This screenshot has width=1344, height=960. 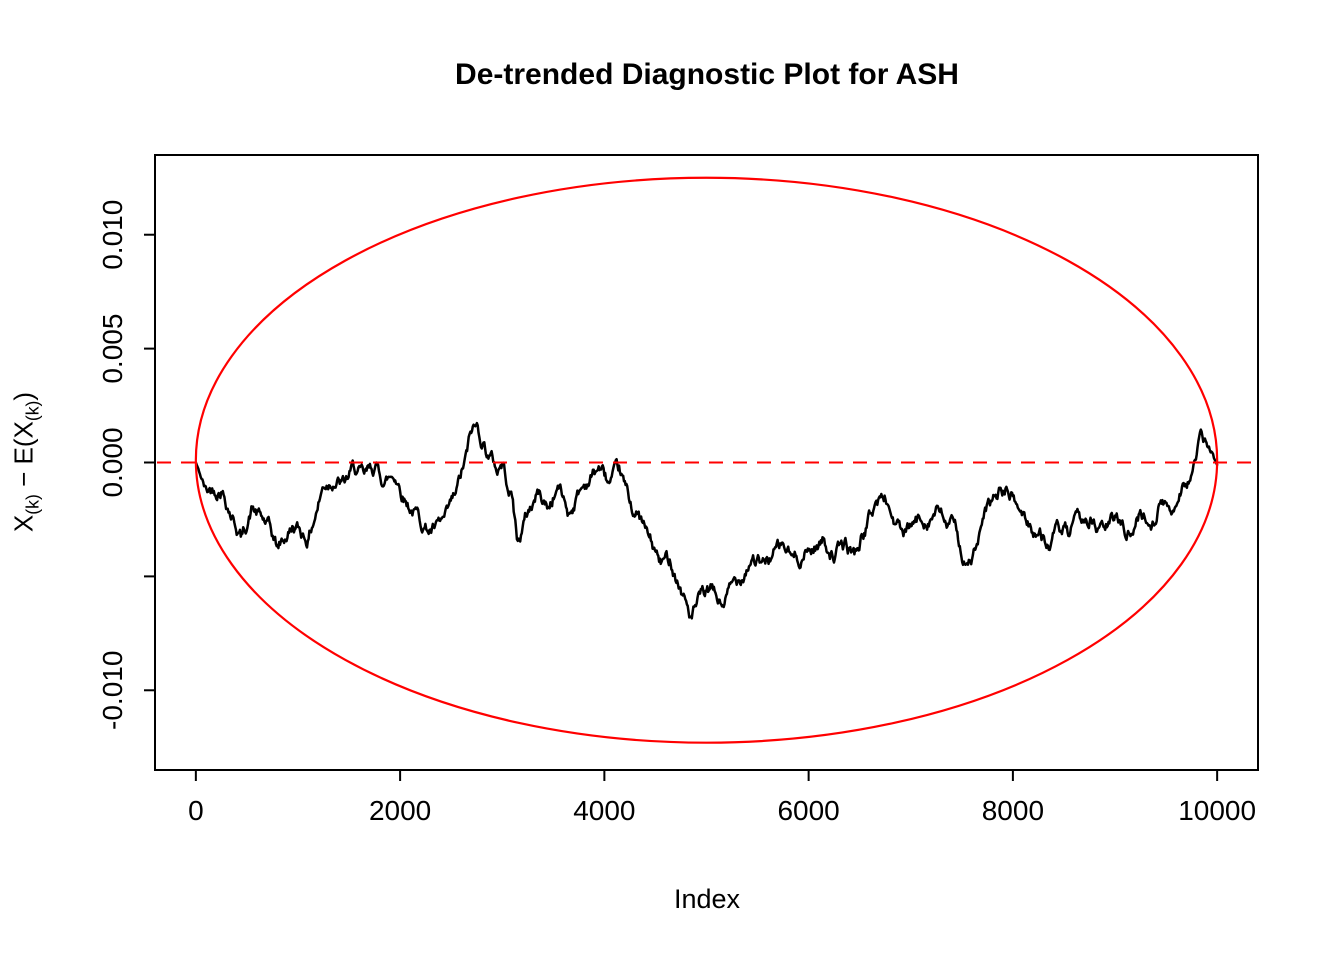 I want to click on y-tick-label: 0.000, so click(x=112, y=462).